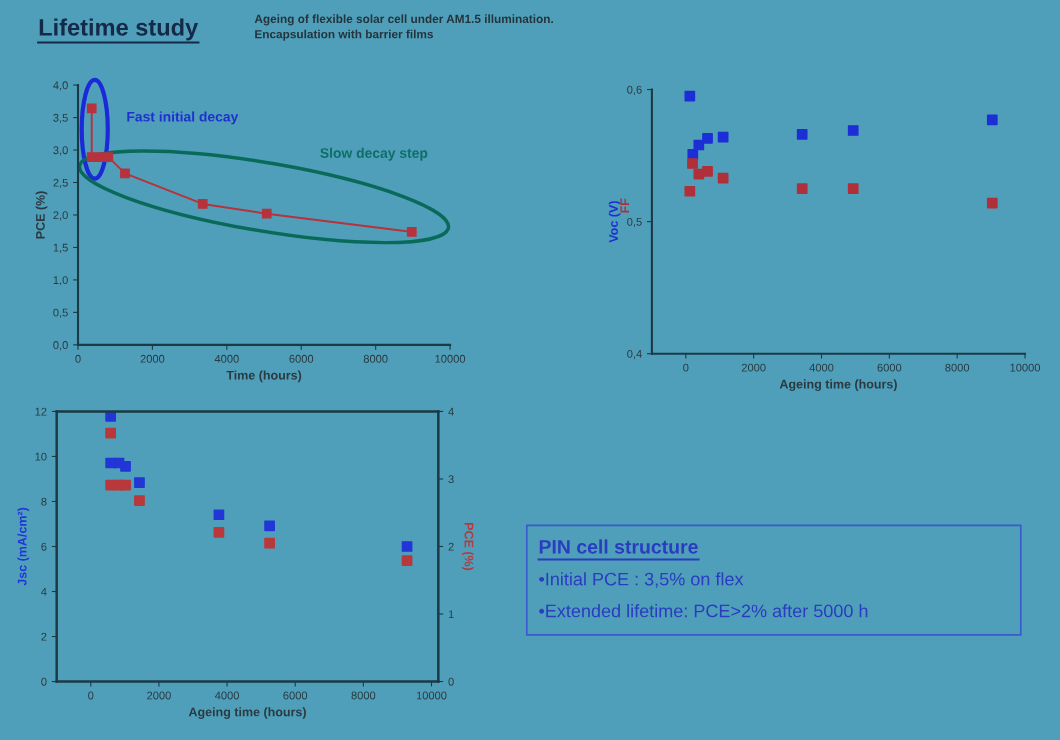 Image resolution: width=1060 pixels, height=740 pixels. I want to click on y-tick-label: 2,0, so click(60, 216).